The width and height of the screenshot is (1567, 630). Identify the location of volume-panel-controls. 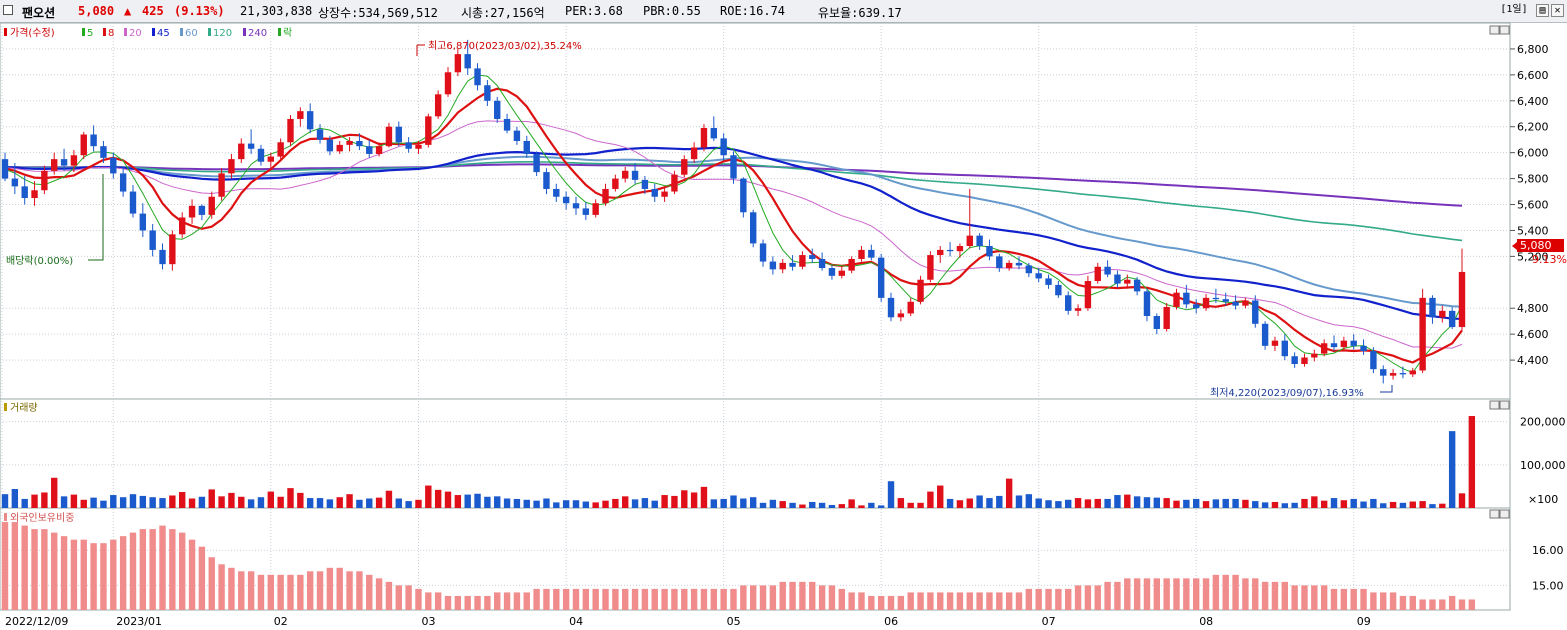
(1499, 405).